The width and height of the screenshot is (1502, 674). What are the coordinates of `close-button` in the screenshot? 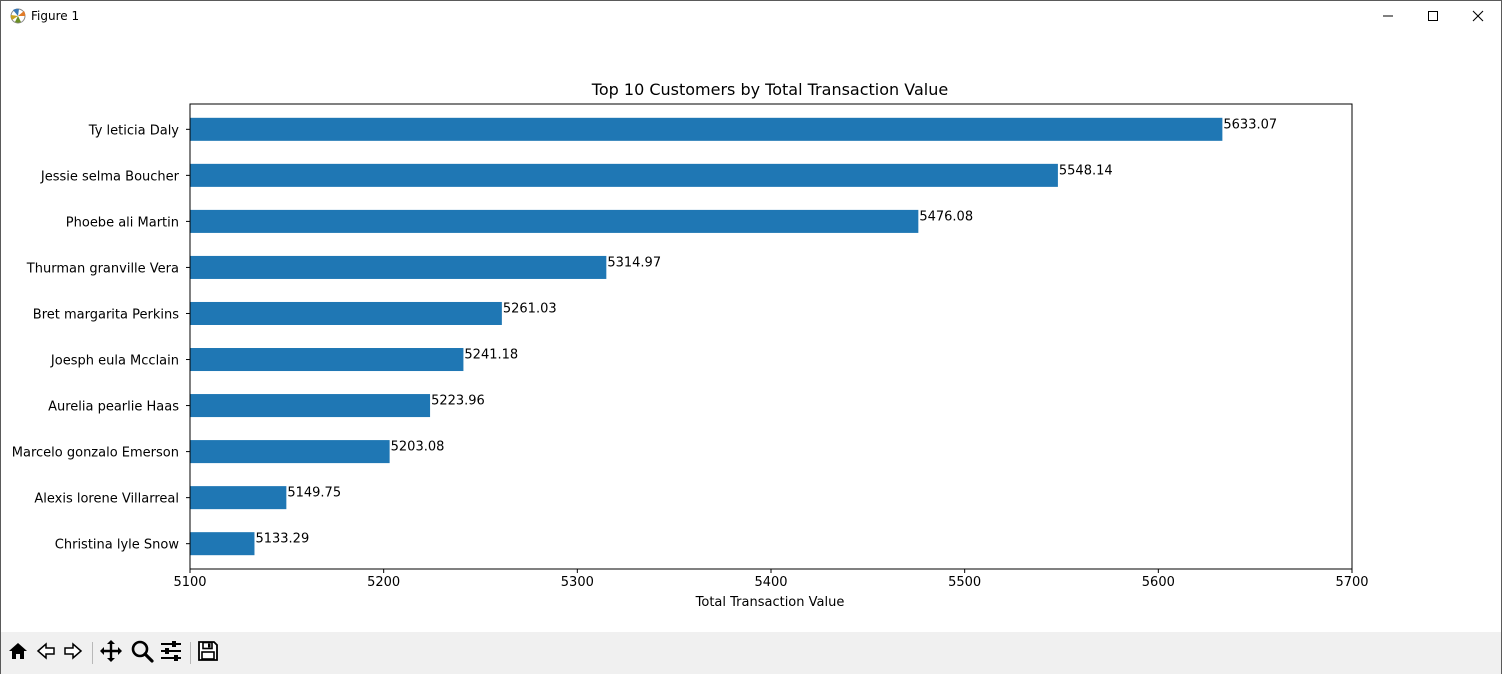 It's located at (1478, 16).